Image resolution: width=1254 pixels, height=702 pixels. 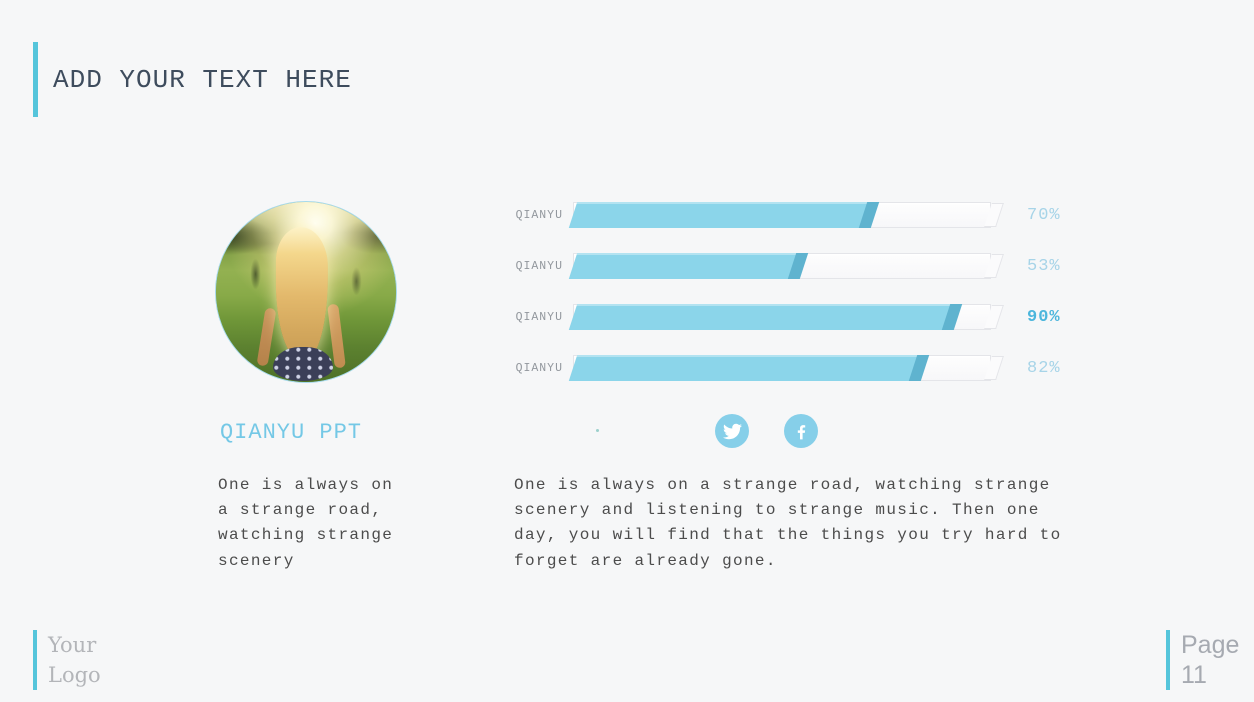 I want to click on title-accent-bar, so click(x=35, y=79).